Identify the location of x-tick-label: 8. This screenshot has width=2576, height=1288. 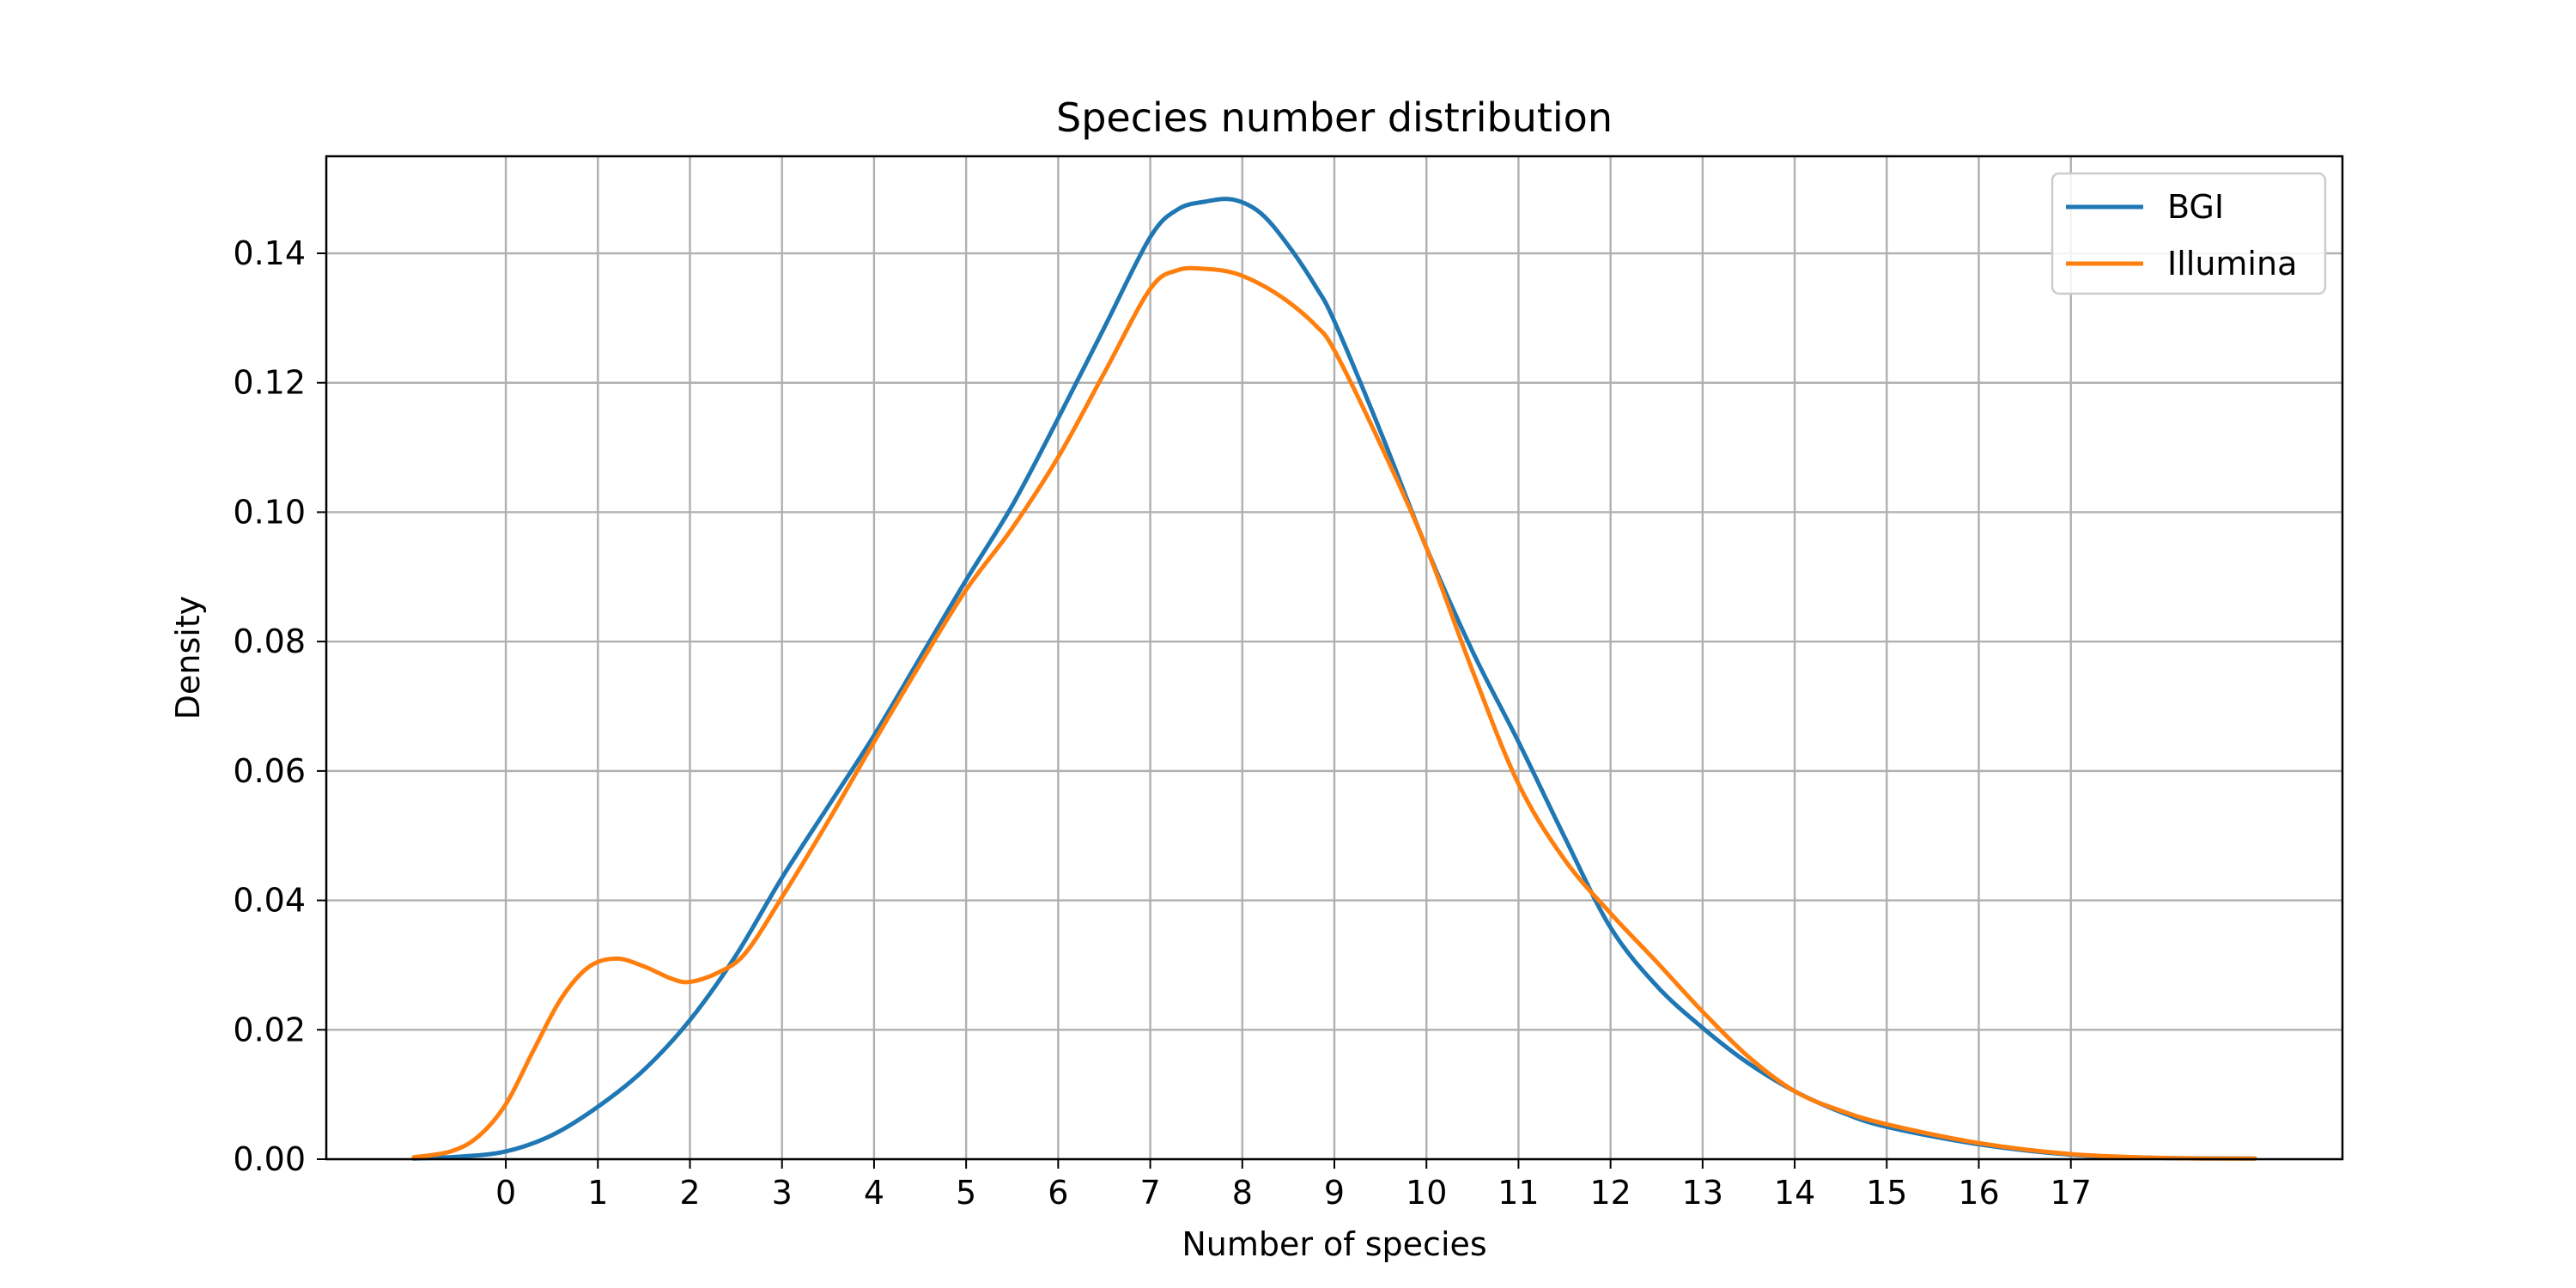
(1243, 1193).